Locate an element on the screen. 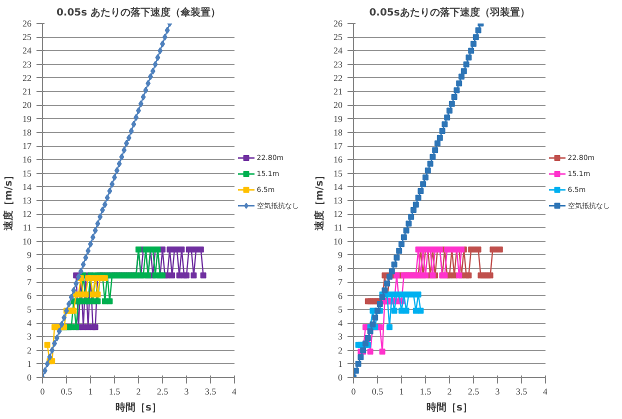  chart-title: 0.05sあたりの落下速度（羽装置） is located at coordinates (449, 12).